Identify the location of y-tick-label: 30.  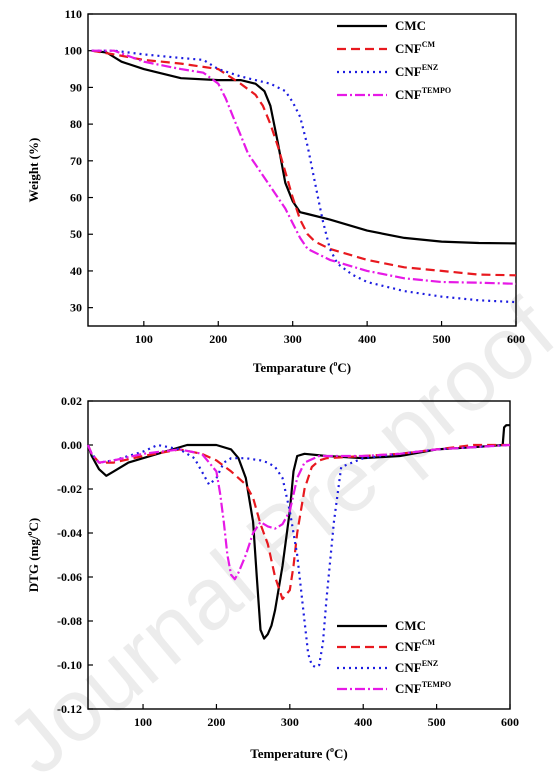
(76, 308).